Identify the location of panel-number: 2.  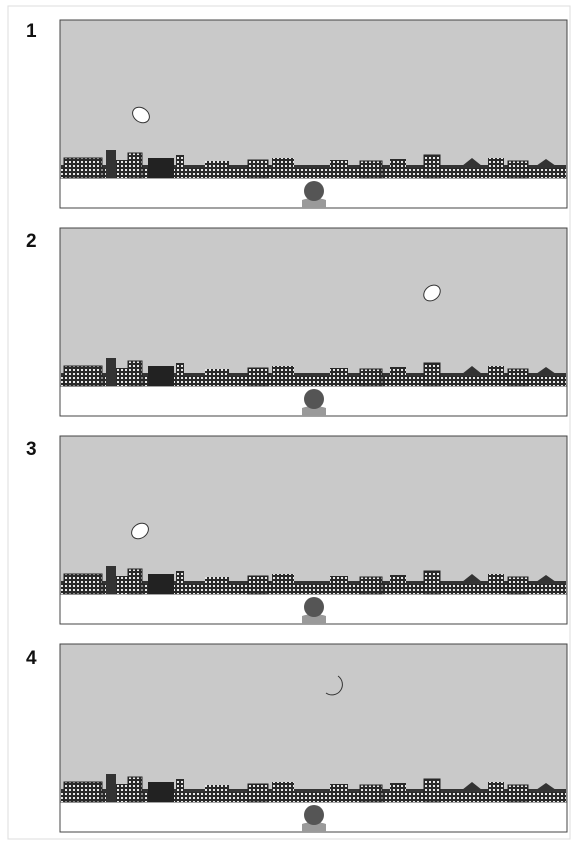
(31, 241).